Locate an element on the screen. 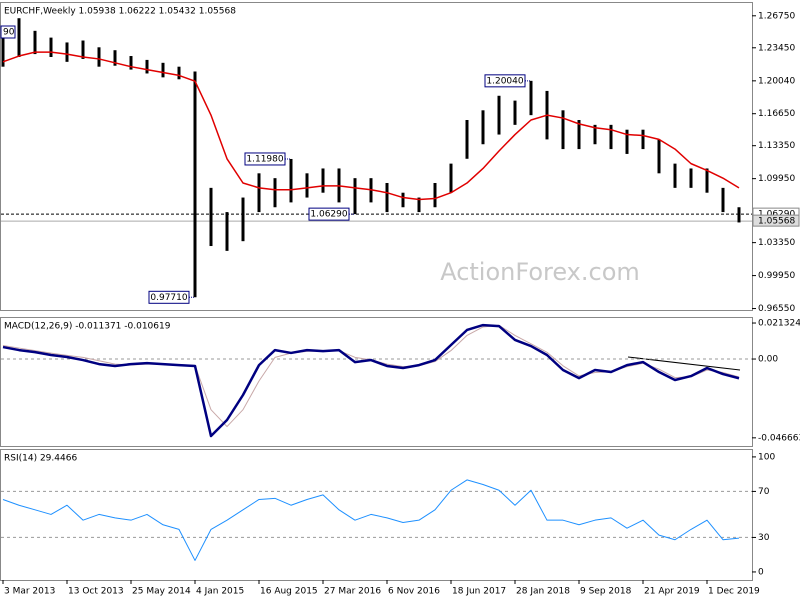  y-tick-label: 0 is located at coordinates (761, 572).